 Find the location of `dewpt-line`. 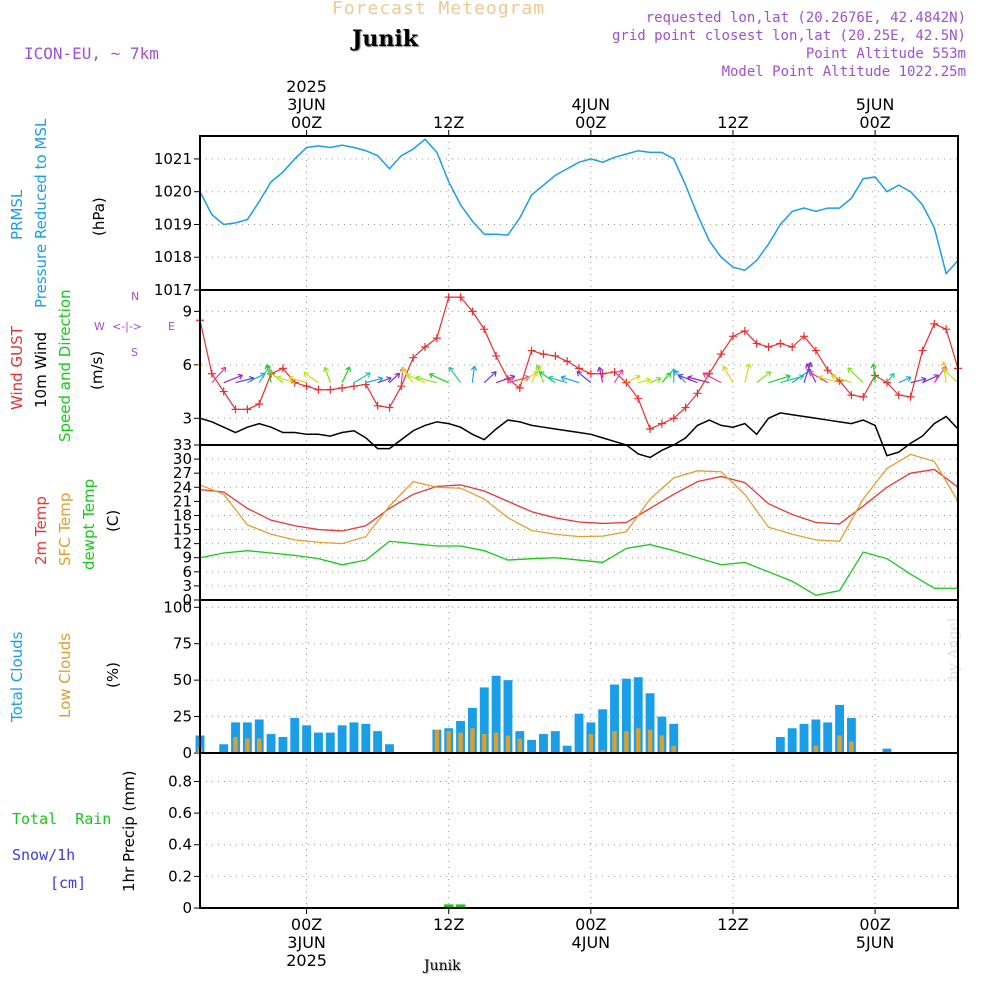

dewpt-line is located at coordinates (578, 568).